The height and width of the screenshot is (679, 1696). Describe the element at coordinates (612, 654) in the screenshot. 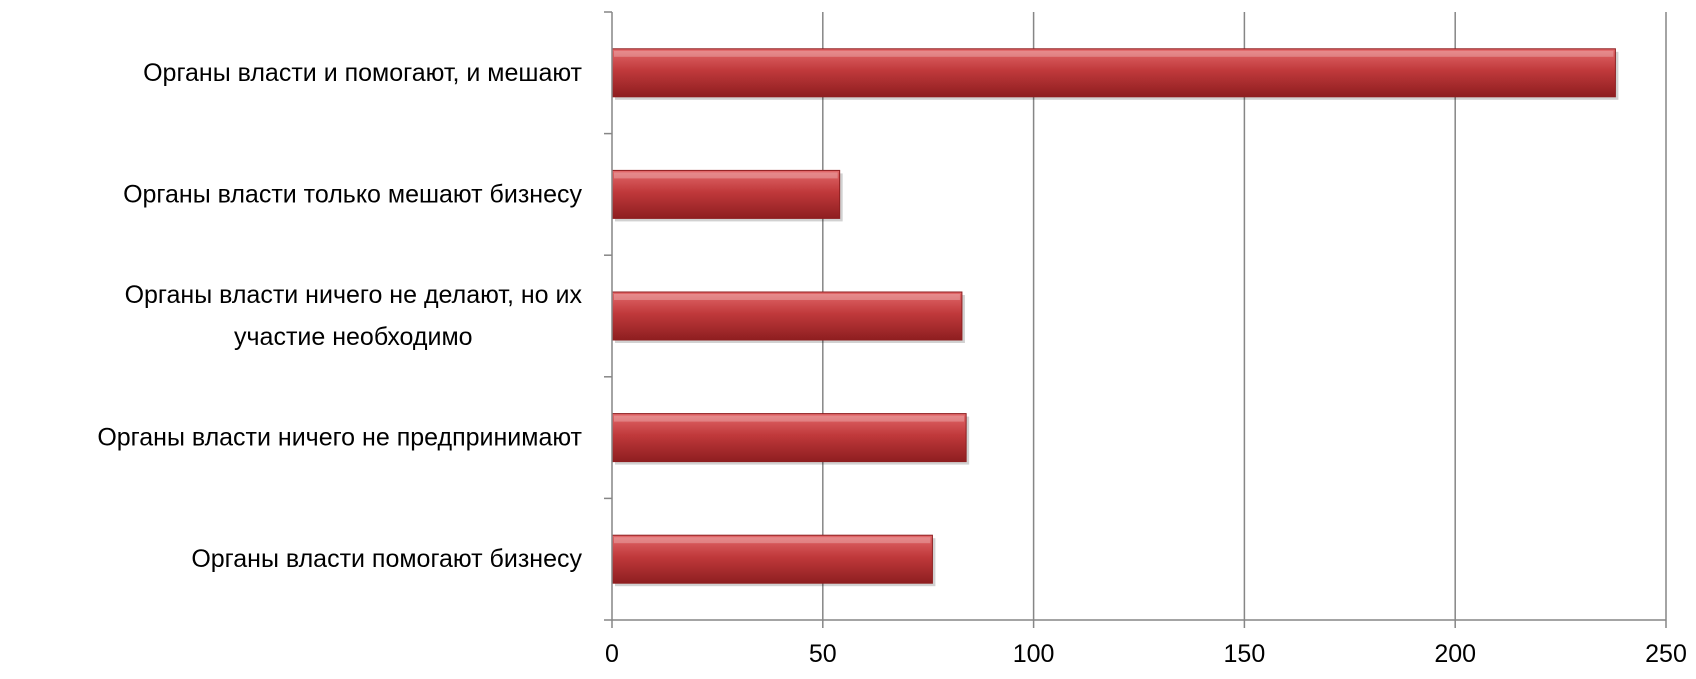

I see `x-tick-label: 0` at that location.